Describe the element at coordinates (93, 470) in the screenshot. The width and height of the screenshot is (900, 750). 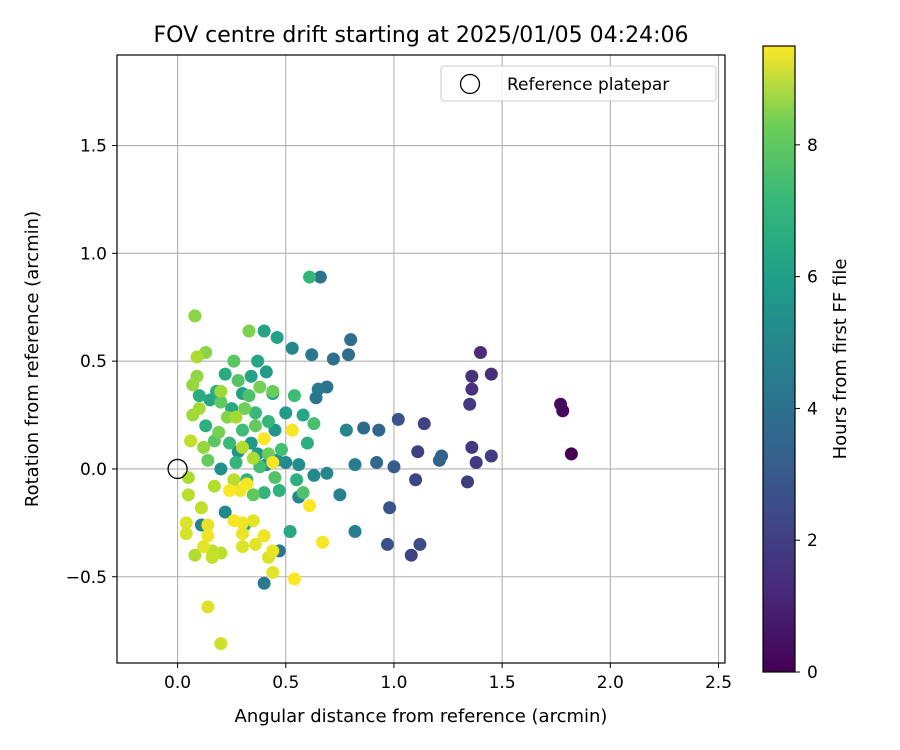
I see `y-tick-label: 0.0` at that location.